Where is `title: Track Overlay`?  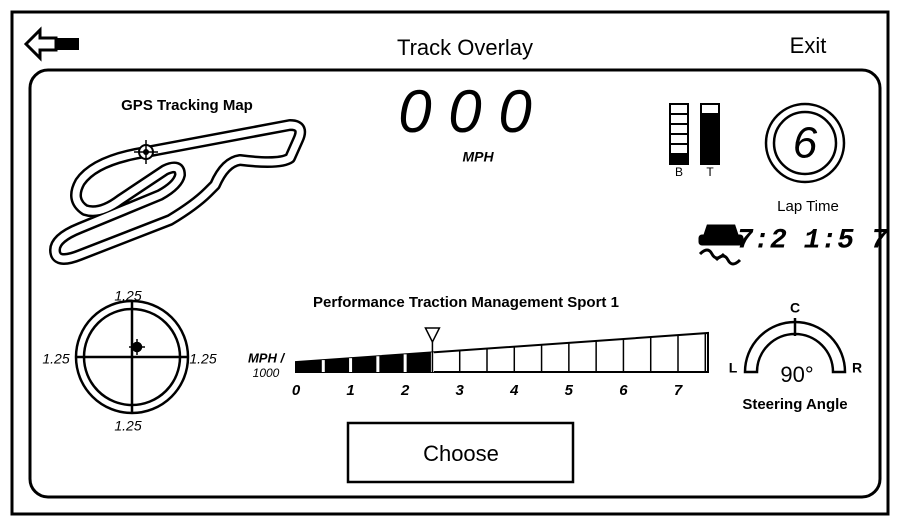 title: Track Overlay is located at coordinates (465, 47).